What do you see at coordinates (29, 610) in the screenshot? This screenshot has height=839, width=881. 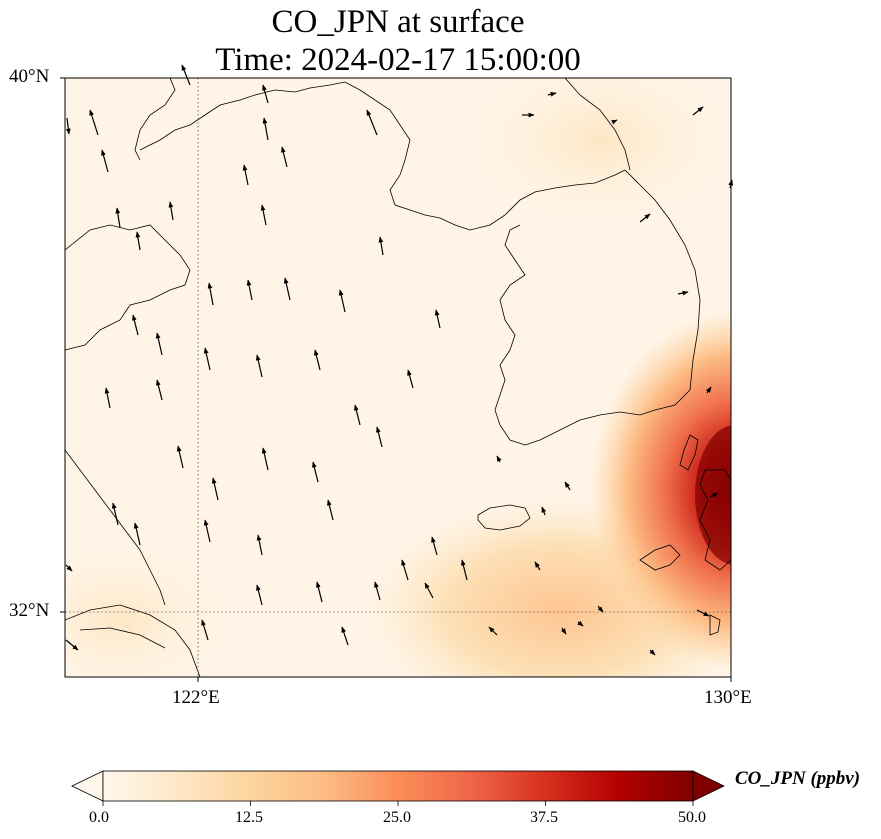 I see `lat-label-32n: 32°N` at bounding box center [29, 610].